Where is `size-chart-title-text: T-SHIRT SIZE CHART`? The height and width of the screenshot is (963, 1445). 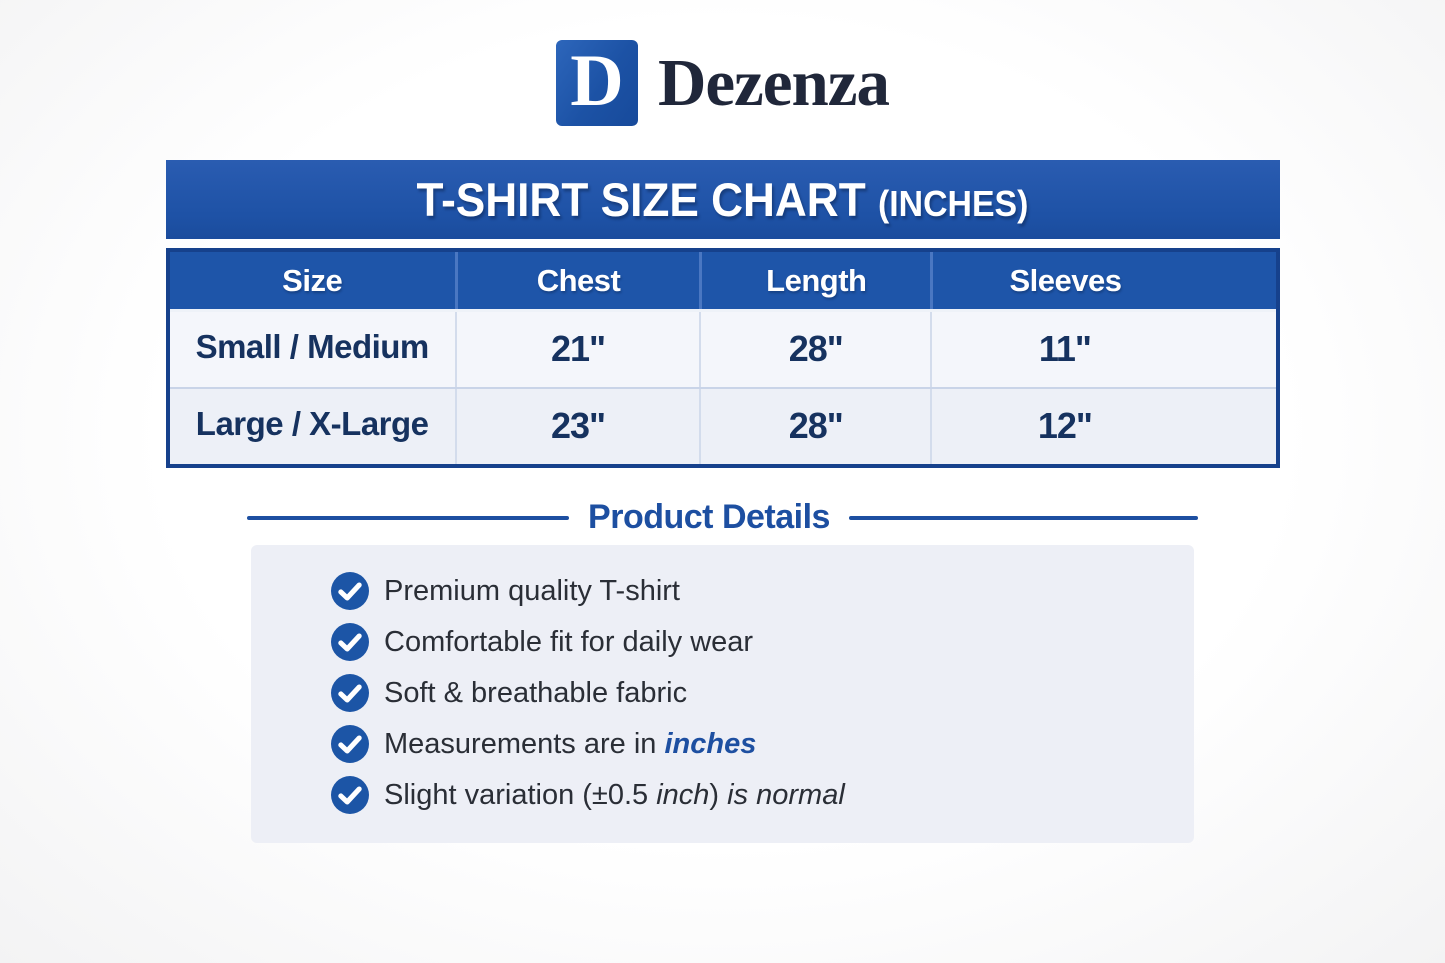 size-chart-title-text: T-SHIRT SIZE CHART is located at coordinates (641, 199).